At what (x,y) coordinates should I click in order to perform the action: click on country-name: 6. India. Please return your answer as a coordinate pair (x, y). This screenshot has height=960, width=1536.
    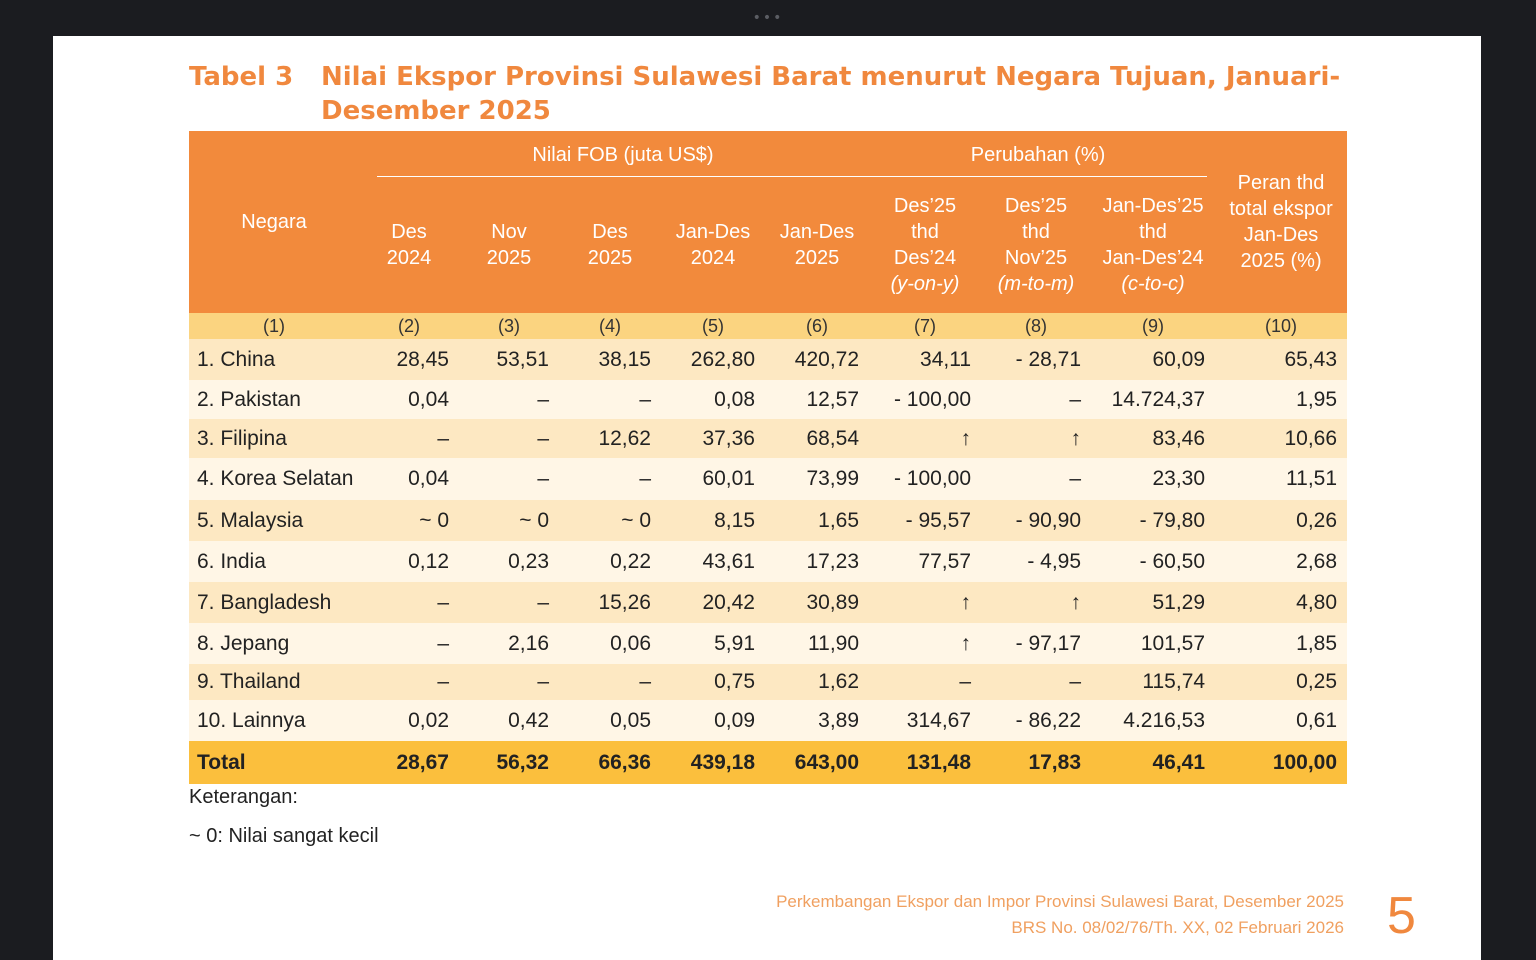
    Looking at the image, I should click on (274, 561).